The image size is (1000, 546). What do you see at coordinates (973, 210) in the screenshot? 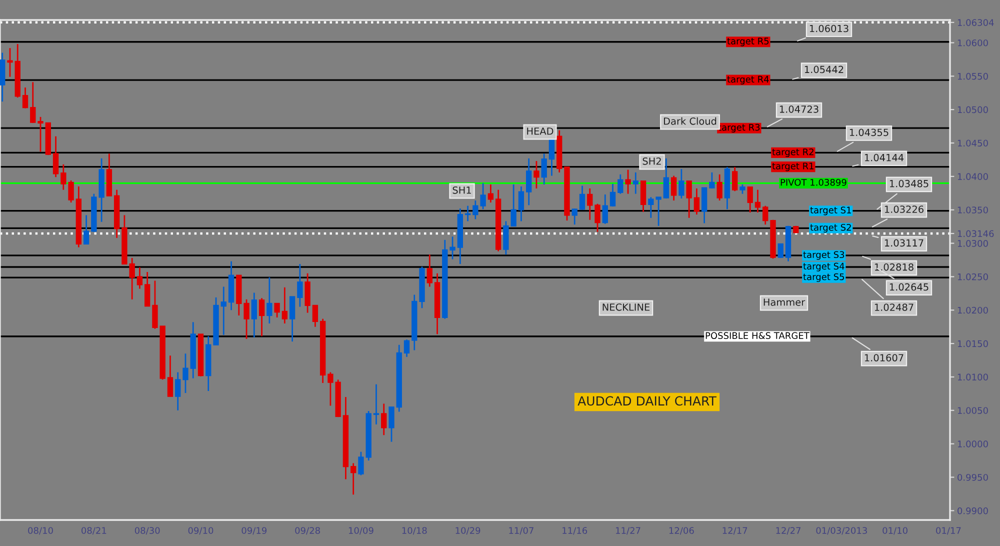
I see `y-tick-label: 1.0350` at bounding box center [973, 210].